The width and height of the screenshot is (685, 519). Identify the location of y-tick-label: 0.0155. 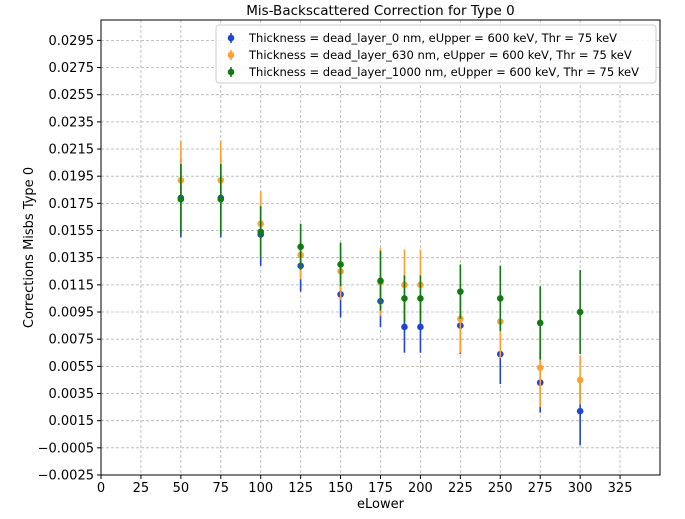
(72, 231).